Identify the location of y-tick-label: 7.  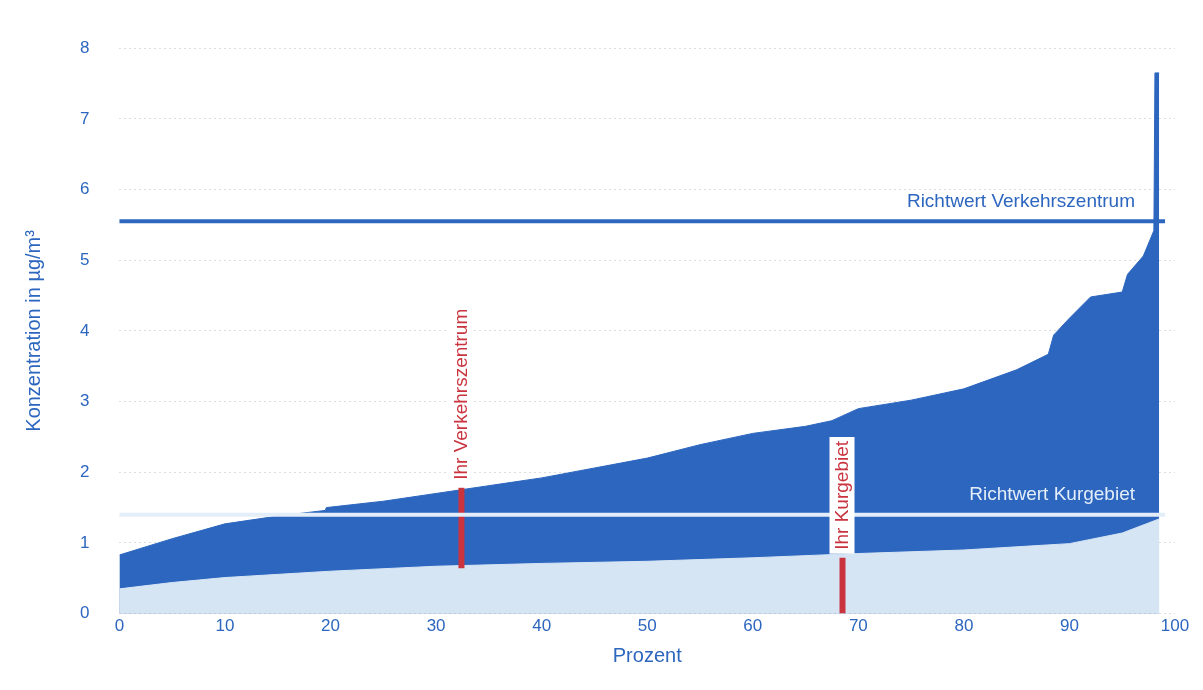
(84, 118).